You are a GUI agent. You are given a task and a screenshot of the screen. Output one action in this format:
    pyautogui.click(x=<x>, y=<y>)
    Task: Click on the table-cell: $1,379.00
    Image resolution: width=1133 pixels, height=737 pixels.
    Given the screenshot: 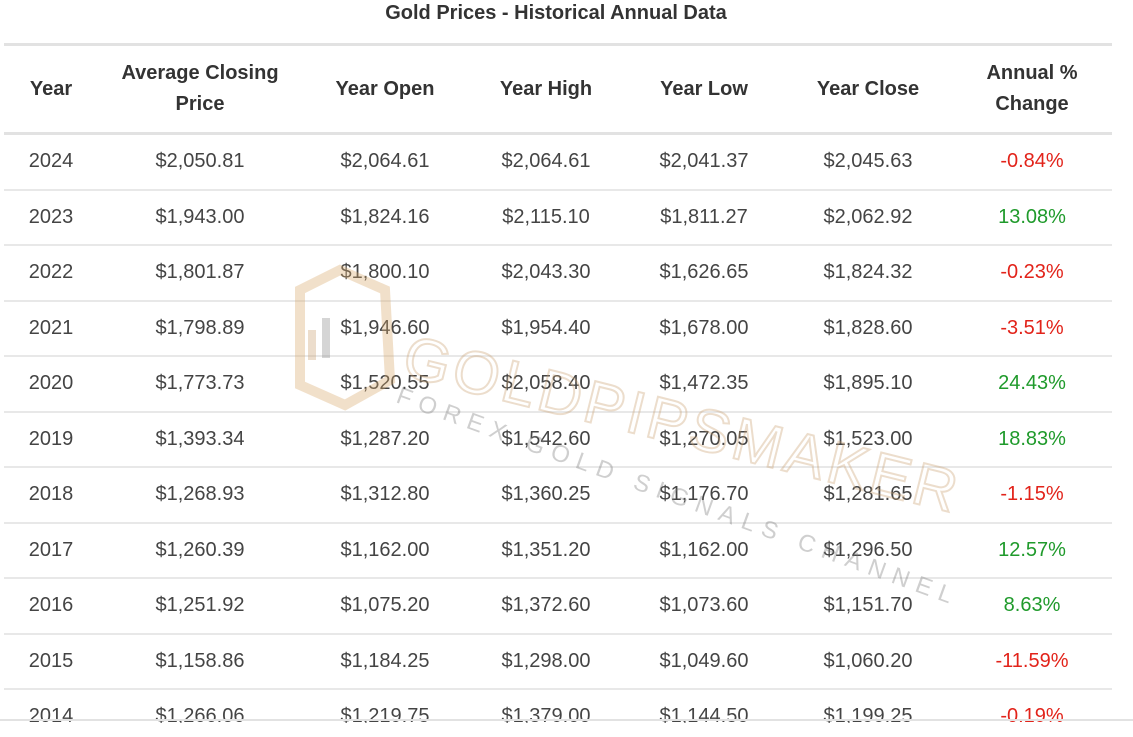 What is the action you would take?
    pyautogui.click(x=546, y=706)
    